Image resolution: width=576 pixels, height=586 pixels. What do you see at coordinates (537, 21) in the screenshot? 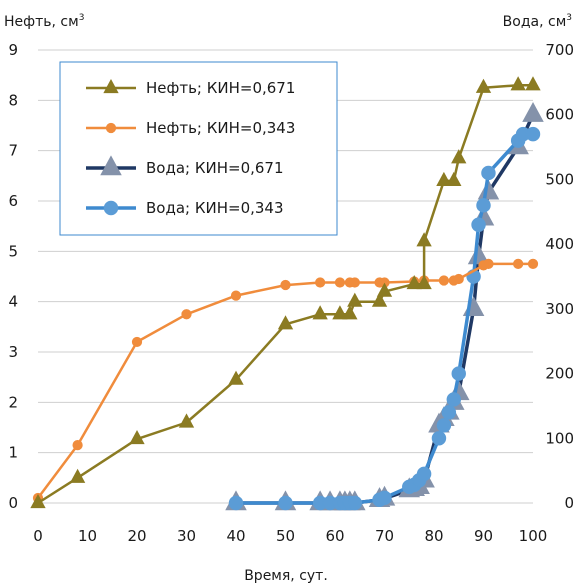
I see `y-right-axis-title: Вода, см3` at bounding box center [537, 21].